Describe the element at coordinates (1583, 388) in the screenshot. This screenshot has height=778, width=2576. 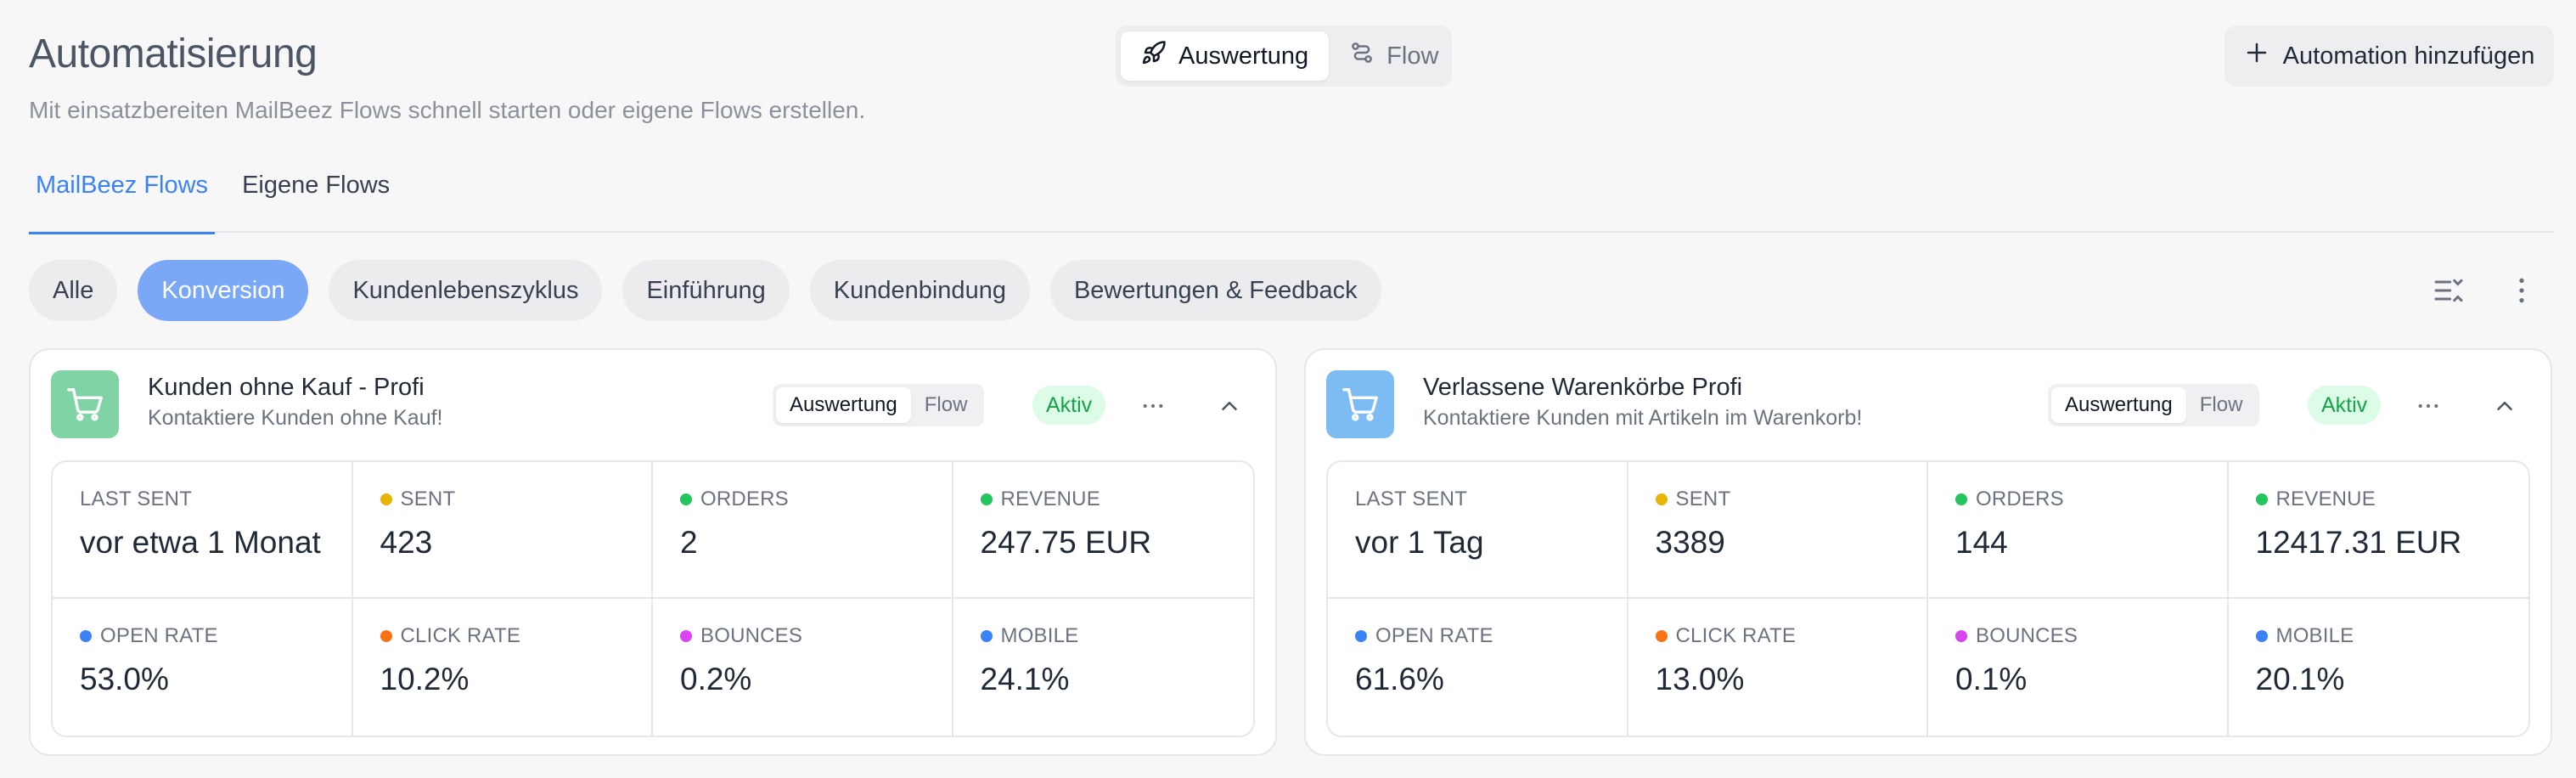
I see `card-title: Verlassene Warenkörbe Profi` at that location.